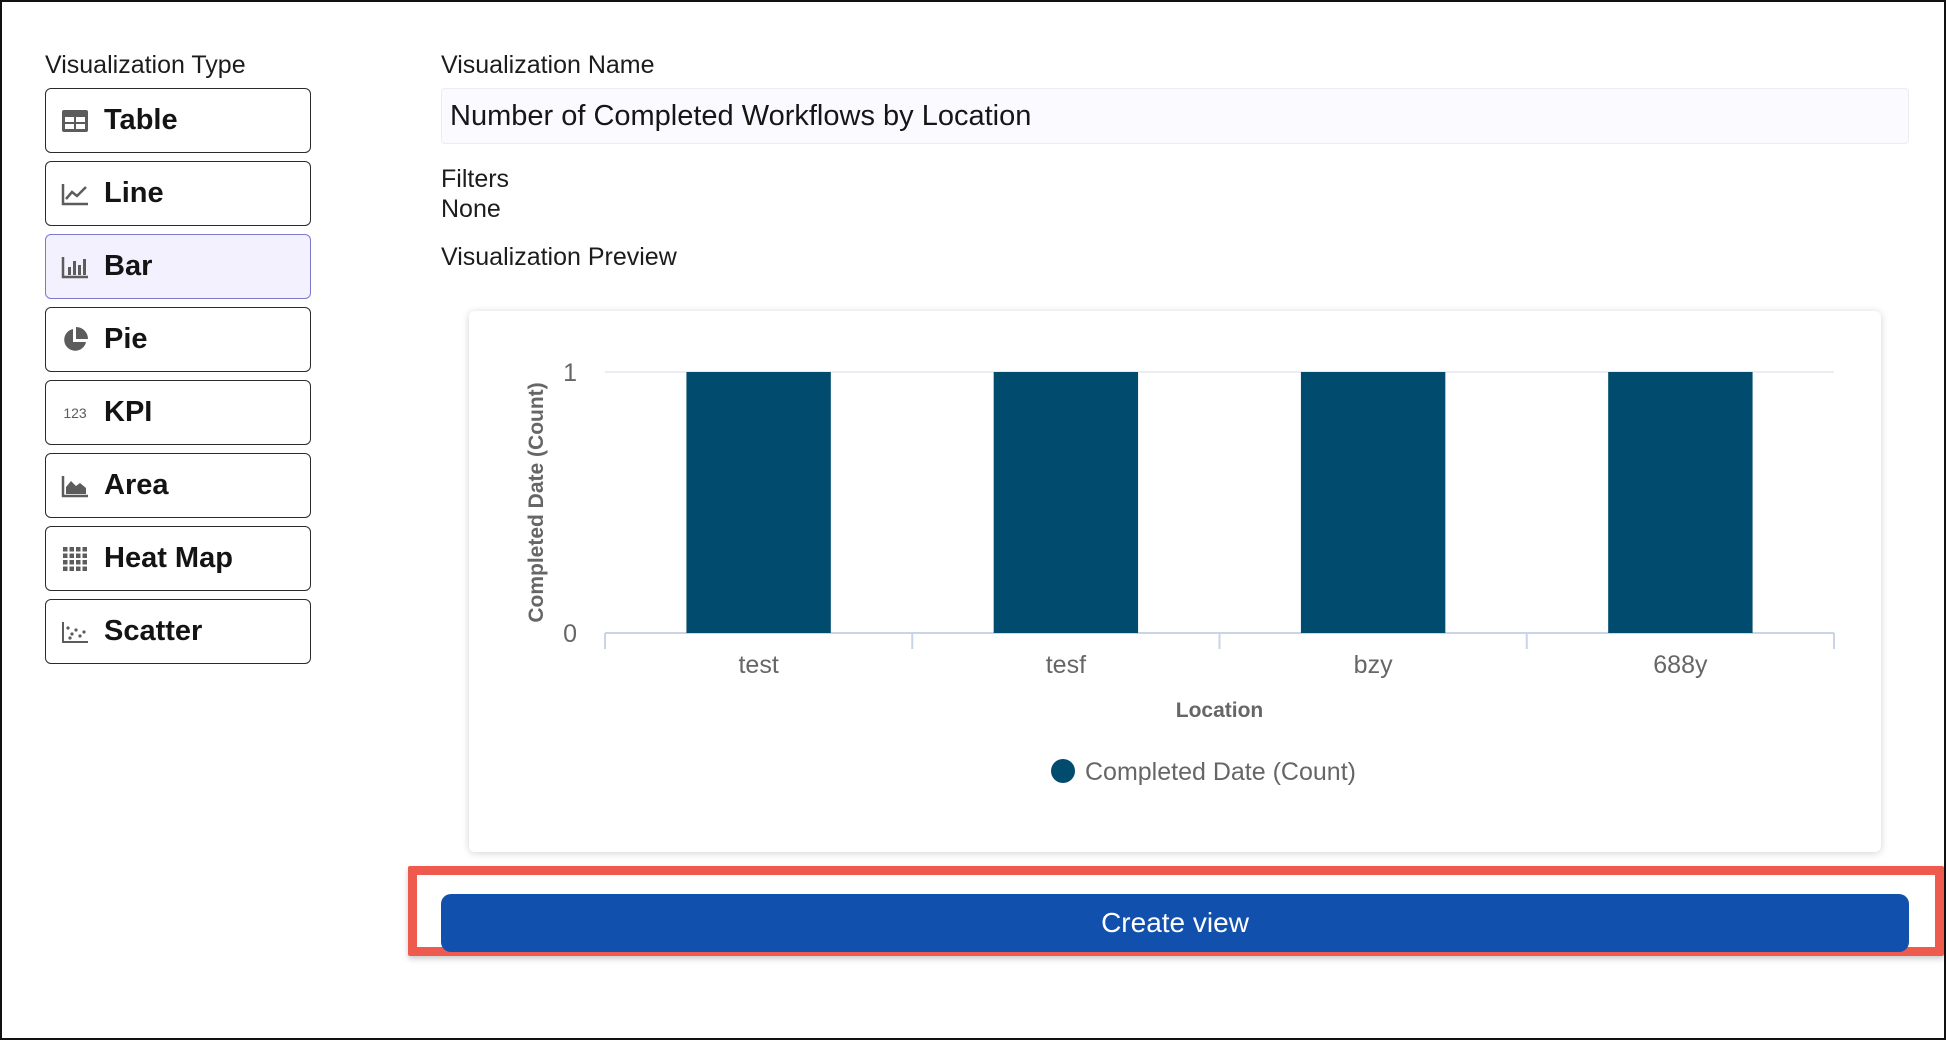 The image size is (1946, 1040). I want to click on scatter-icon, so click(75, 632).